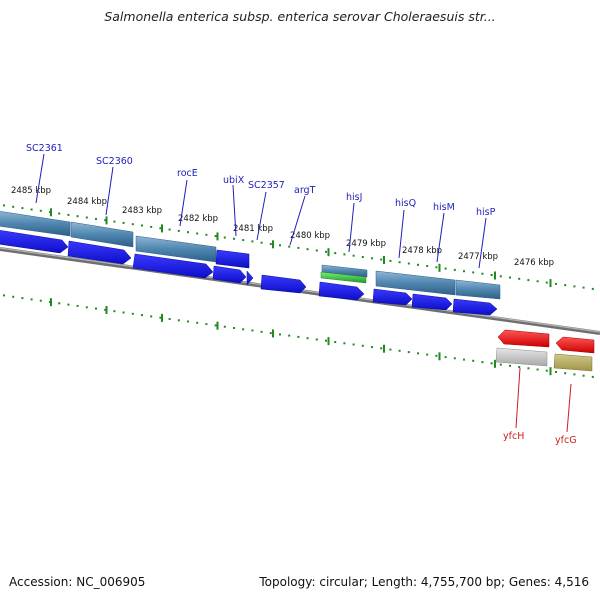 The height and width of the screenshot is (600, 600). What do you see at coordinates (173, 266) in the screenshot?
I see `gene-arrow-rocE` at bounding box center [173, 266].